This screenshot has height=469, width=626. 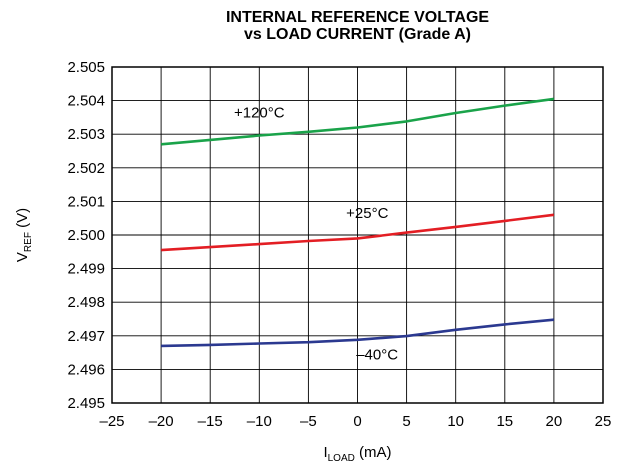 I want to click on y-tick-label: 2.501, so click(x=86, y=201).